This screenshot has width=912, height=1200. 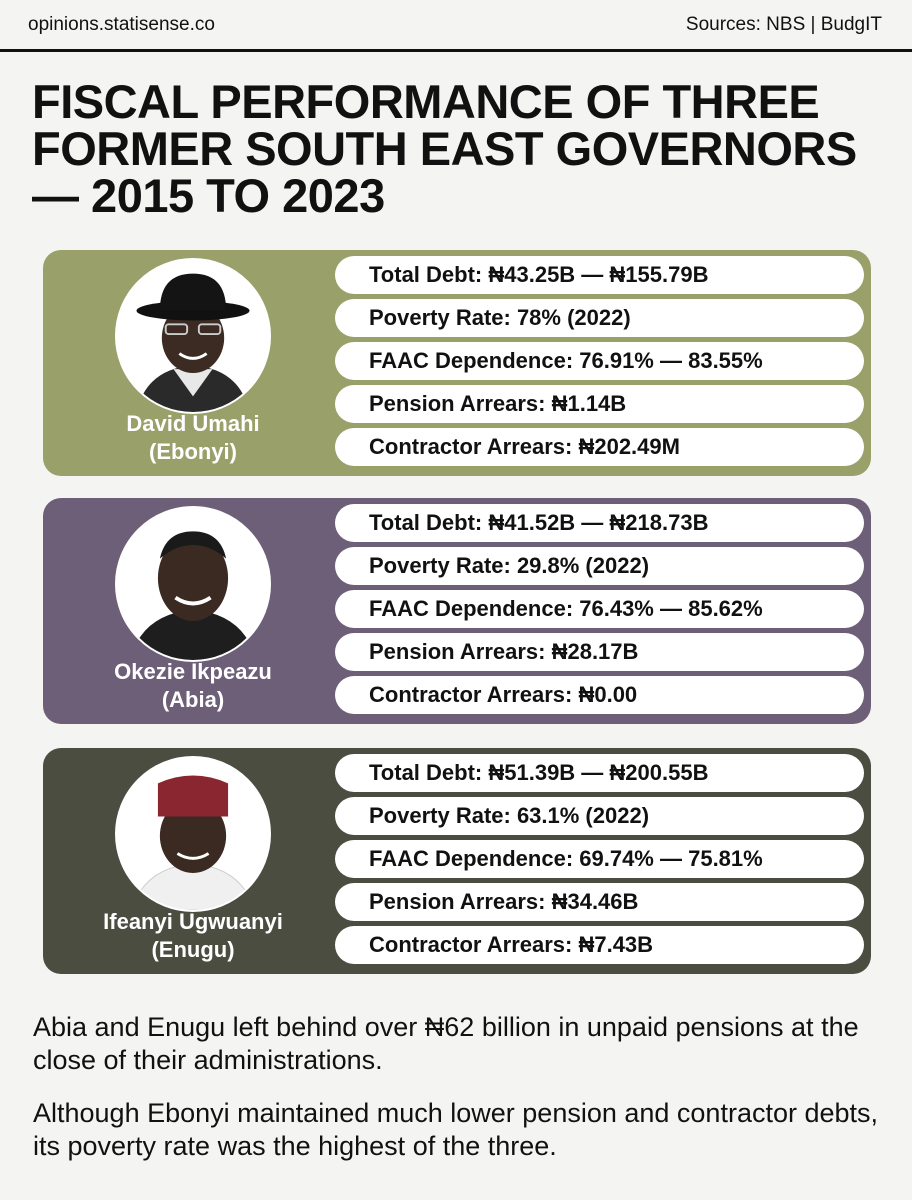 What do you see at coordinates (599, 902) in the screenshot?
I see `stat-pension-arrears: Pension Arrears: ₦34.46B` at bounding box center [599, 902].